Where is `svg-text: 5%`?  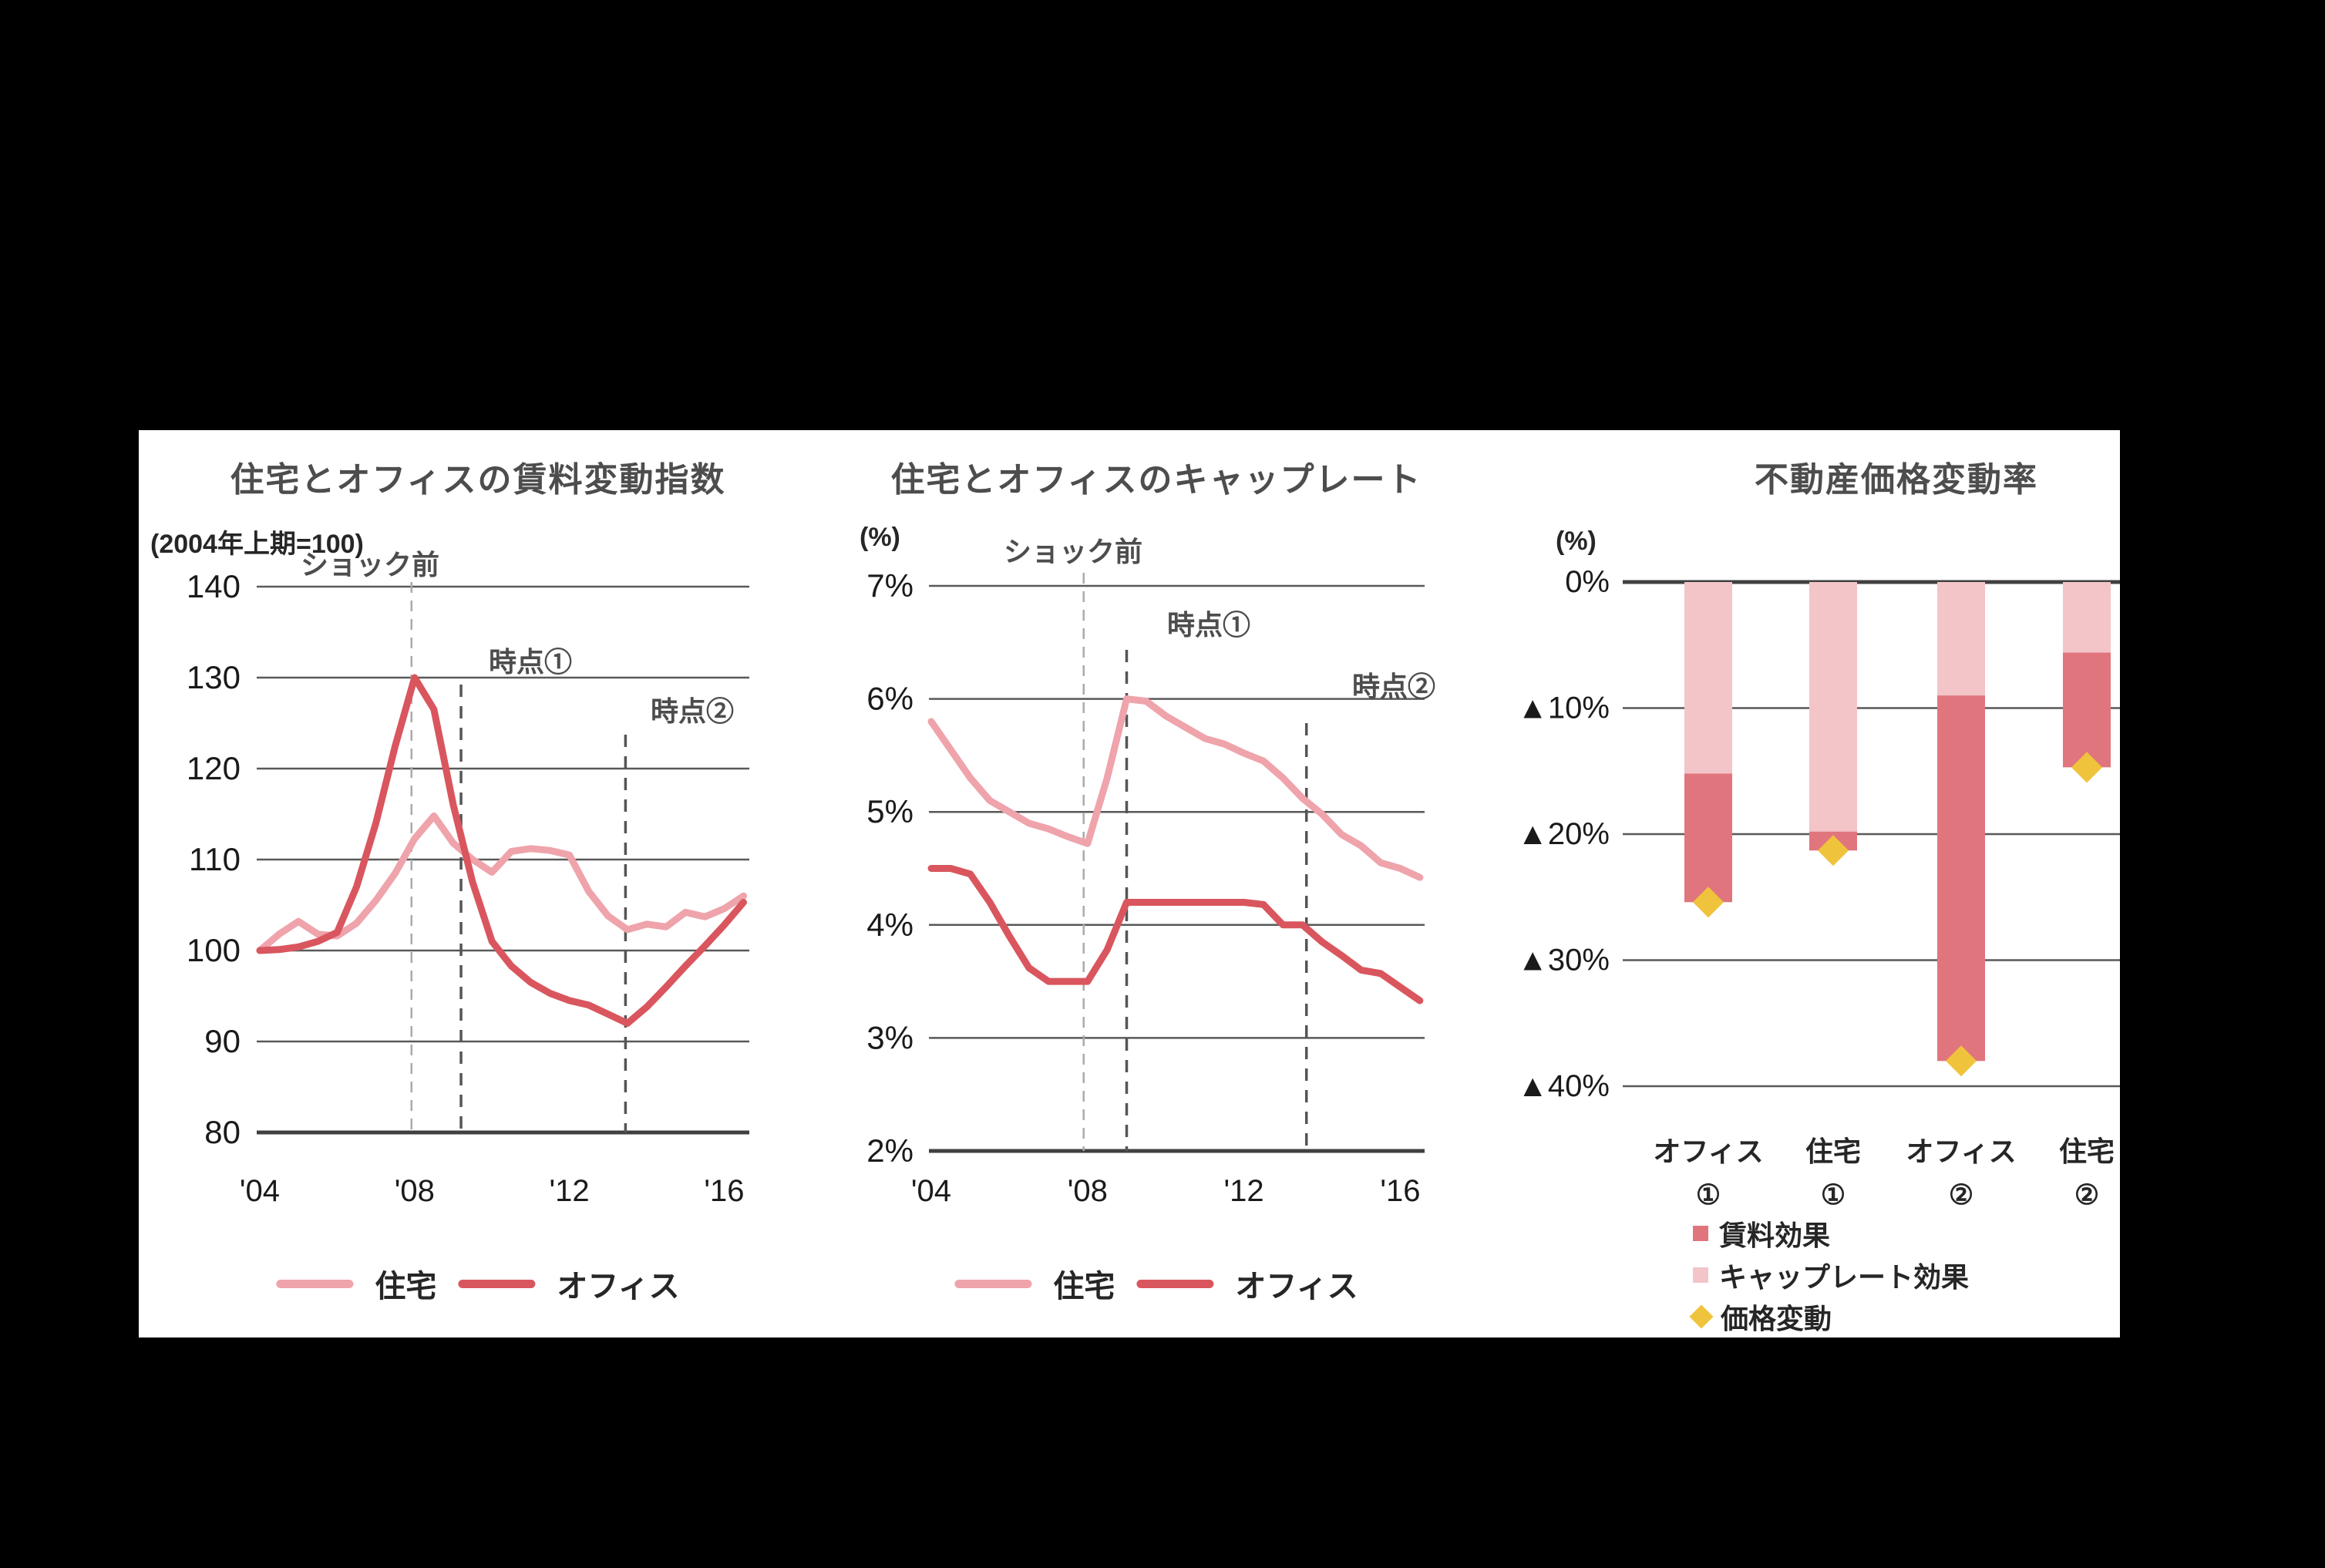
svg-text: 5% is located at coordinates (890, 811).